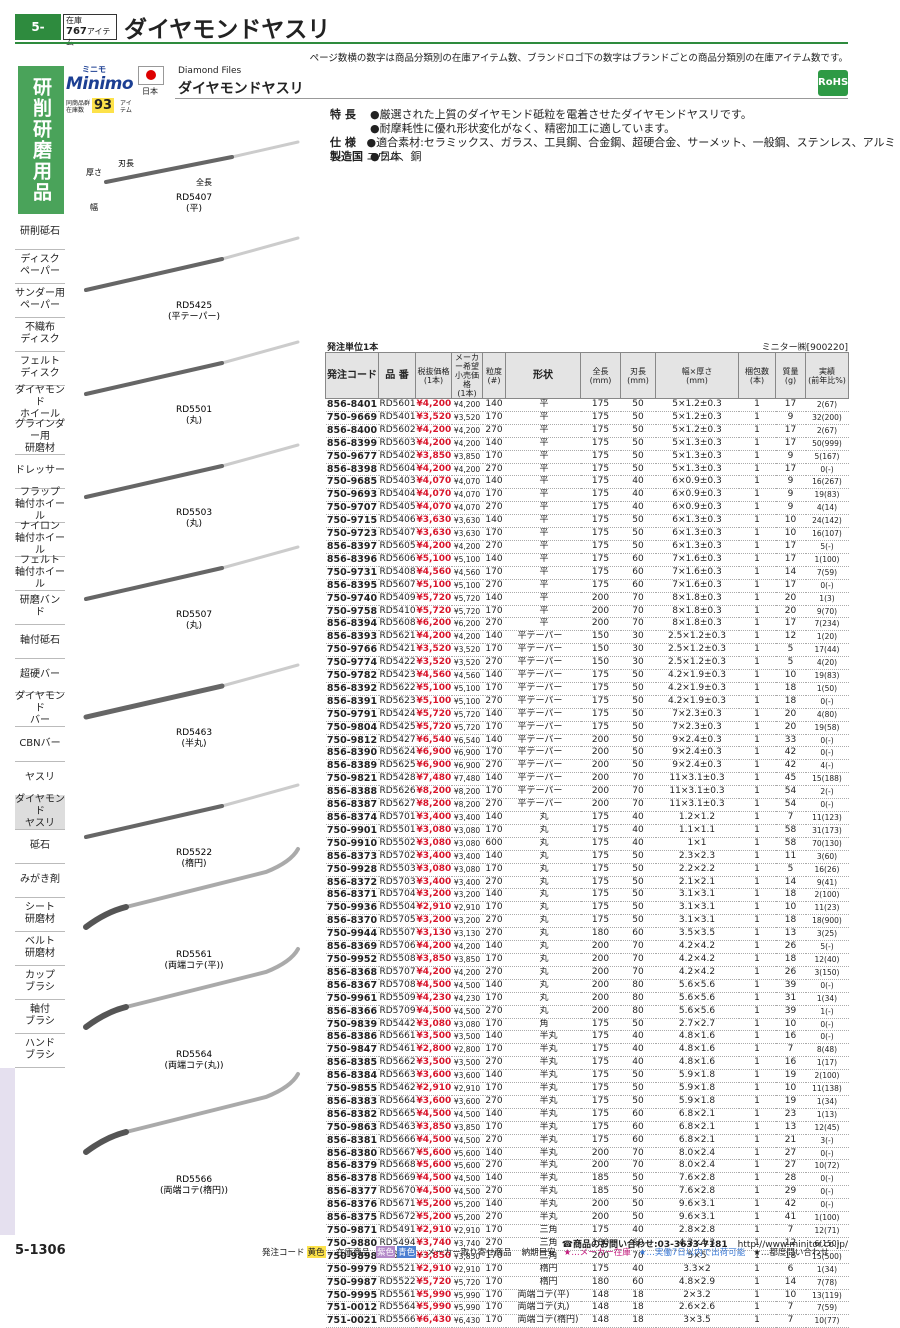 This screenshot has height=1328, width=900. I want to click on table-cell: 2.3×2.3, so click(697, 857).